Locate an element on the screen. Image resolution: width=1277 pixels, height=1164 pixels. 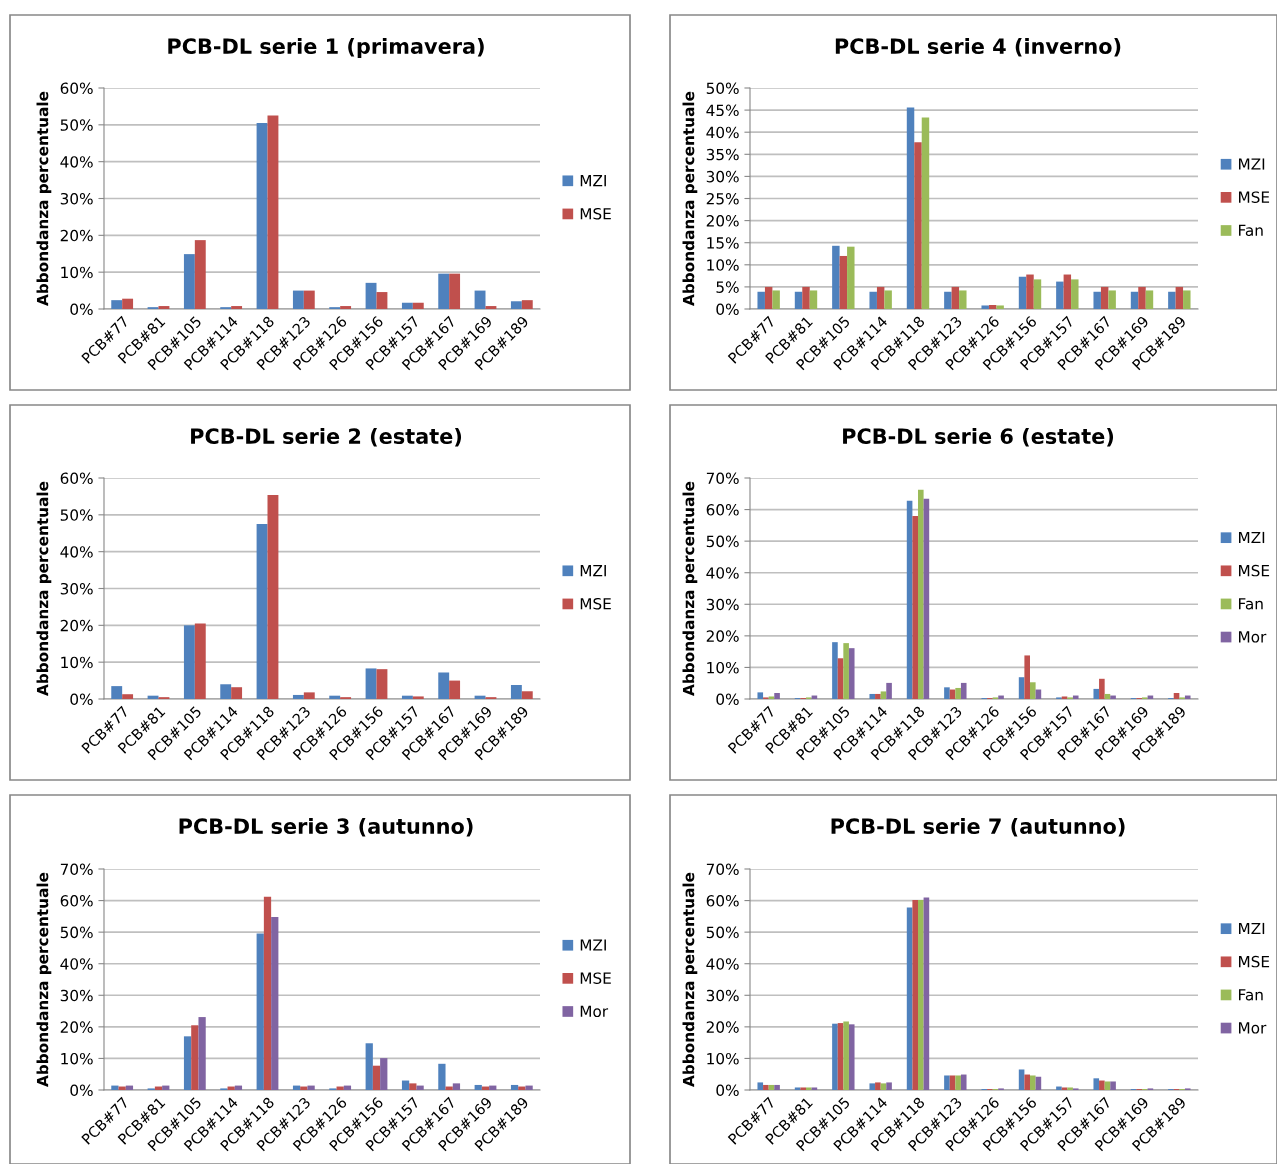
y-tick-label: 60% is located at coordinates (76, 88).